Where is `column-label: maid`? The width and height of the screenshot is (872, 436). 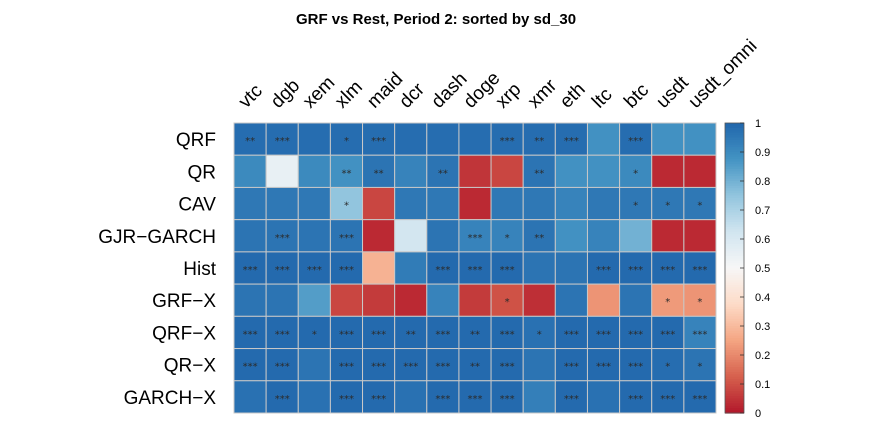 column-label: maid is located at coordinates (385, 91).